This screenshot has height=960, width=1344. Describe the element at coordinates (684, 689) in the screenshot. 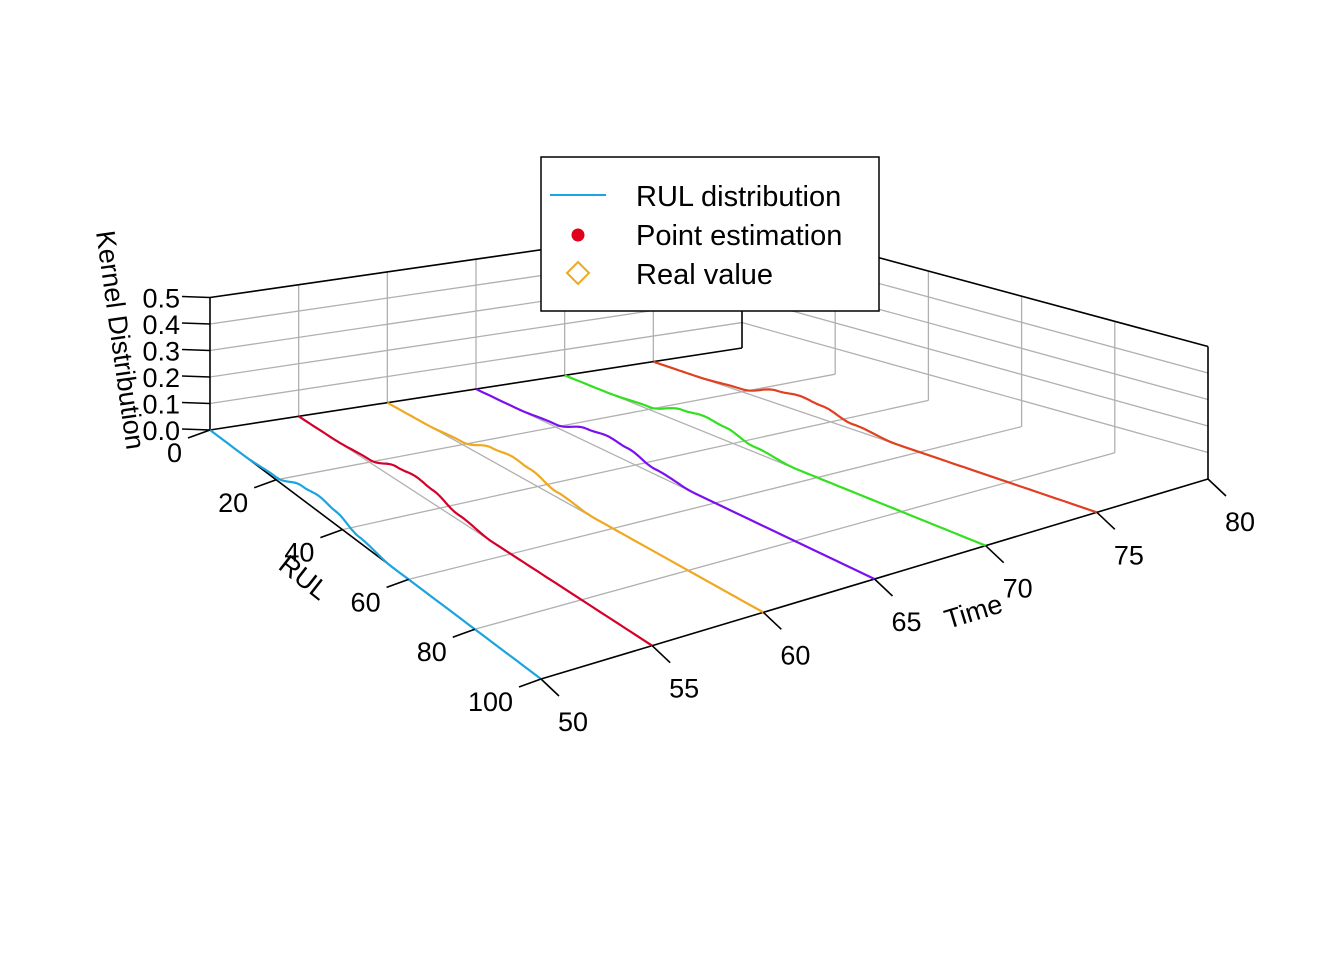

I see `time-tick-label: 55` at that location.